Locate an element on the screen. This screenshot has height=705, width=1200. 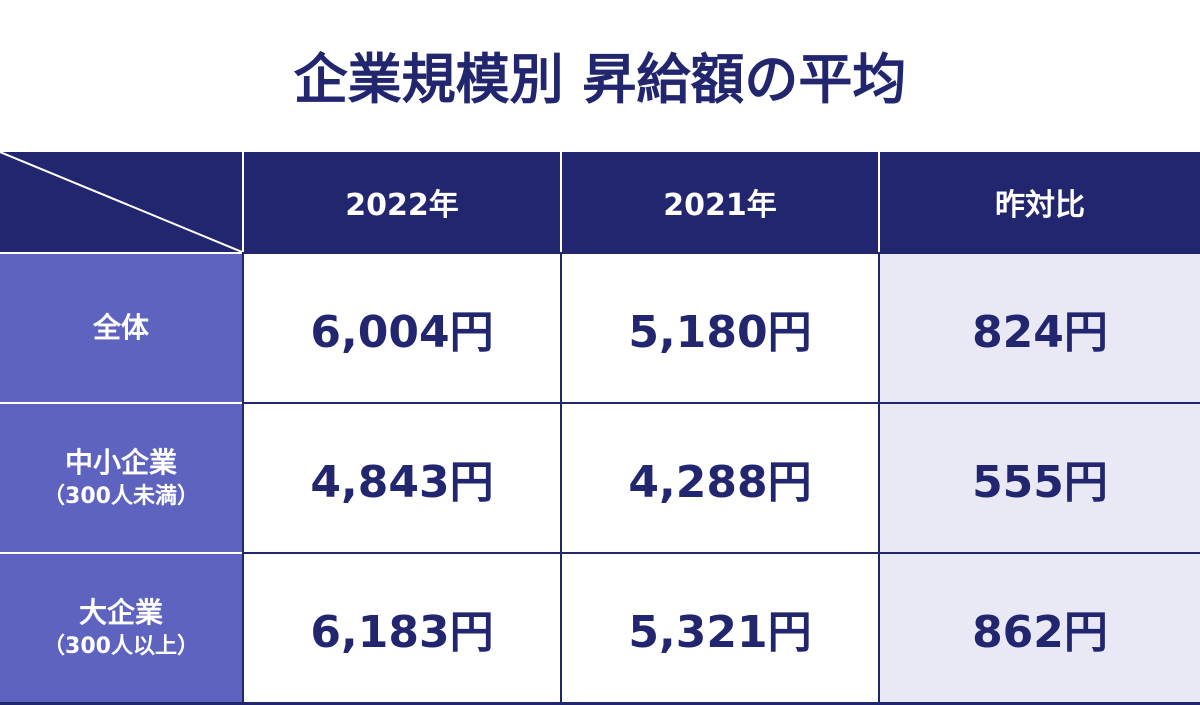
value-cell: 4,288円 is located at coordinates (719, 477).